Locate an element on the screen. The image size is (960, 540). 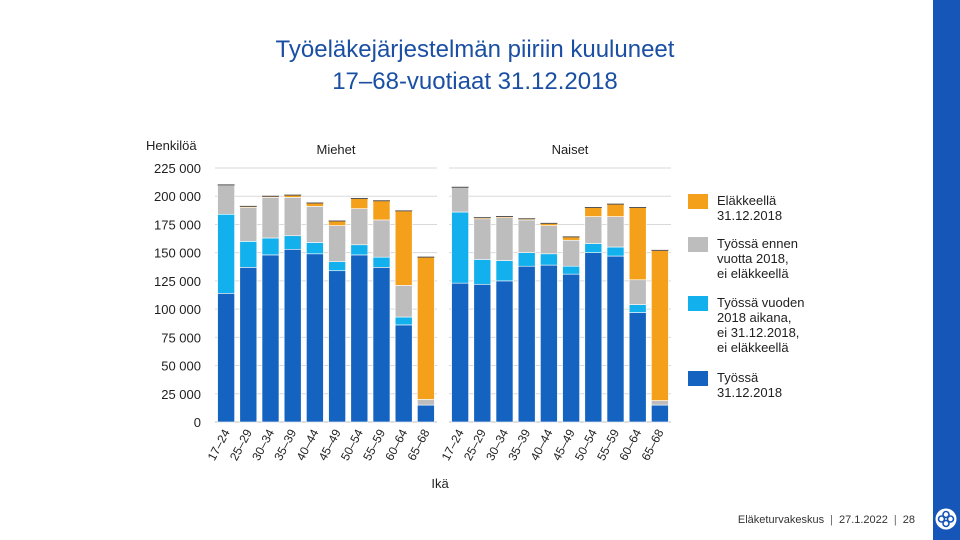
y-tick-label: 225 000 is located at coordinates (177, 168).